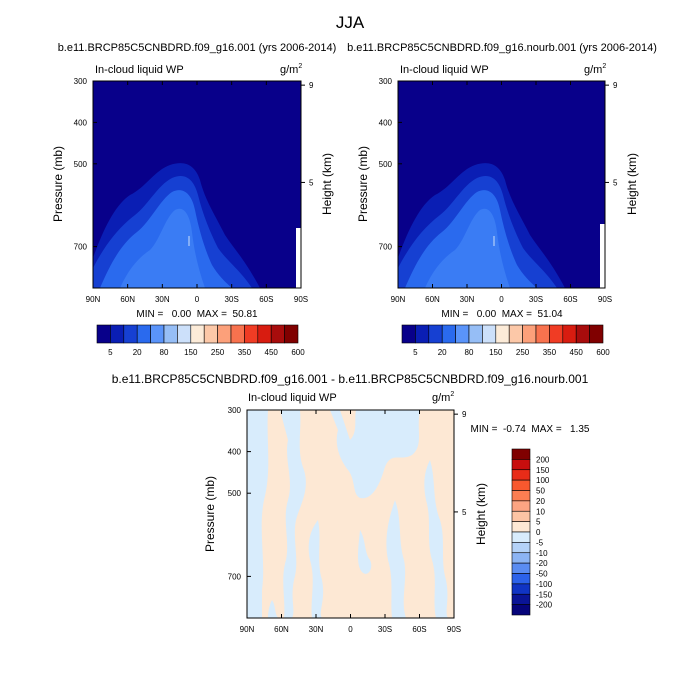 The image size is (700, 700). What do you see at coordinates (291, 69) in the screenshot?
I see `panel-a-units: g/m2` at bounding box center [291, 69].